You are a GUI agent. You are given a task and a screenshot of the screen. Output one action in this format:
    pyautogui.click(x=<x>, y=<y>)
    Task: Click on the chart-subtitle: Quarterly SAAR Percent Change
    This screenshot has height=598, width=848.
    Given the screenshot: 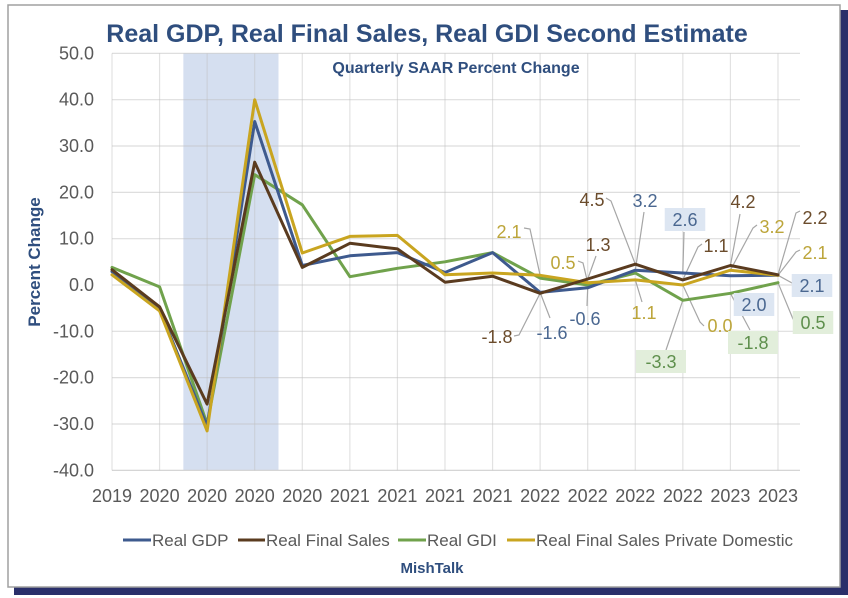 What is the action you would take?
    pyautogui.click(x=455, y=68)
    